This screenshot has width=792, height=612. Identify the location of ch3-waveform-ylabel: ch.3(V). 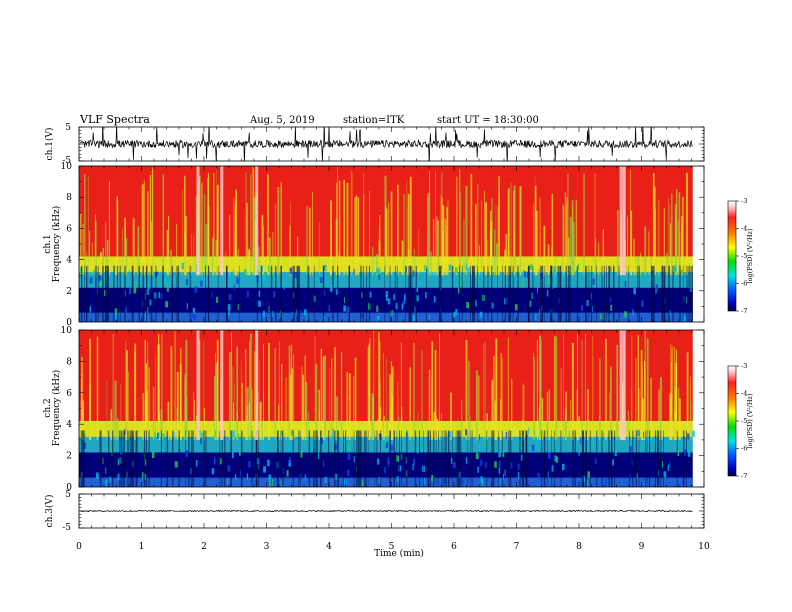
(49, 511).